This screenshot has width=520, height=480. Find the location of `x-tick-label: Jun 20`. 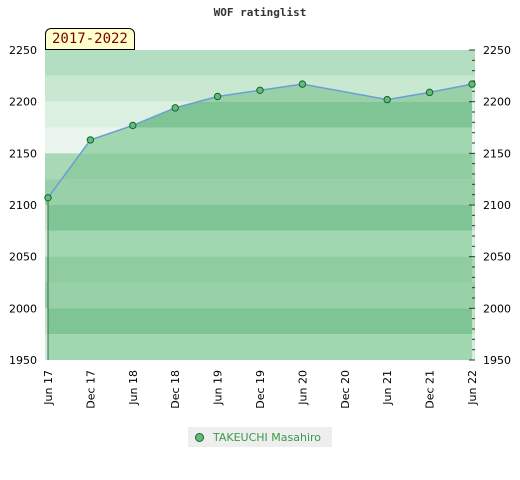

x-tick-label: Jun 20 is located at coordinates (302, 388).